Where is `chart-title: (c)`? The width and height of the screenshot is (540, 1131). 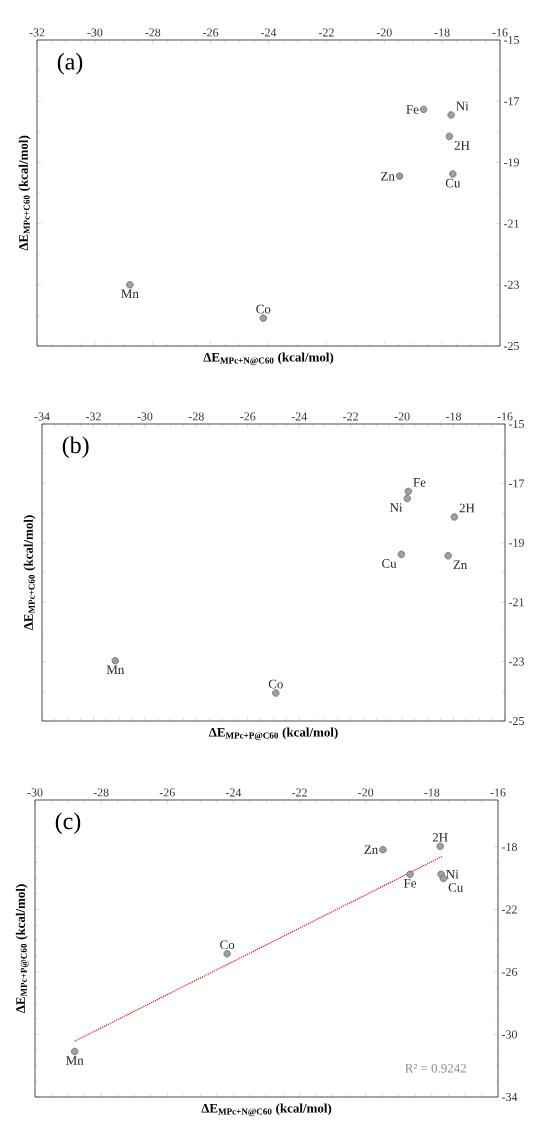
chart-title: (c) is located at coordinates (68, 823).